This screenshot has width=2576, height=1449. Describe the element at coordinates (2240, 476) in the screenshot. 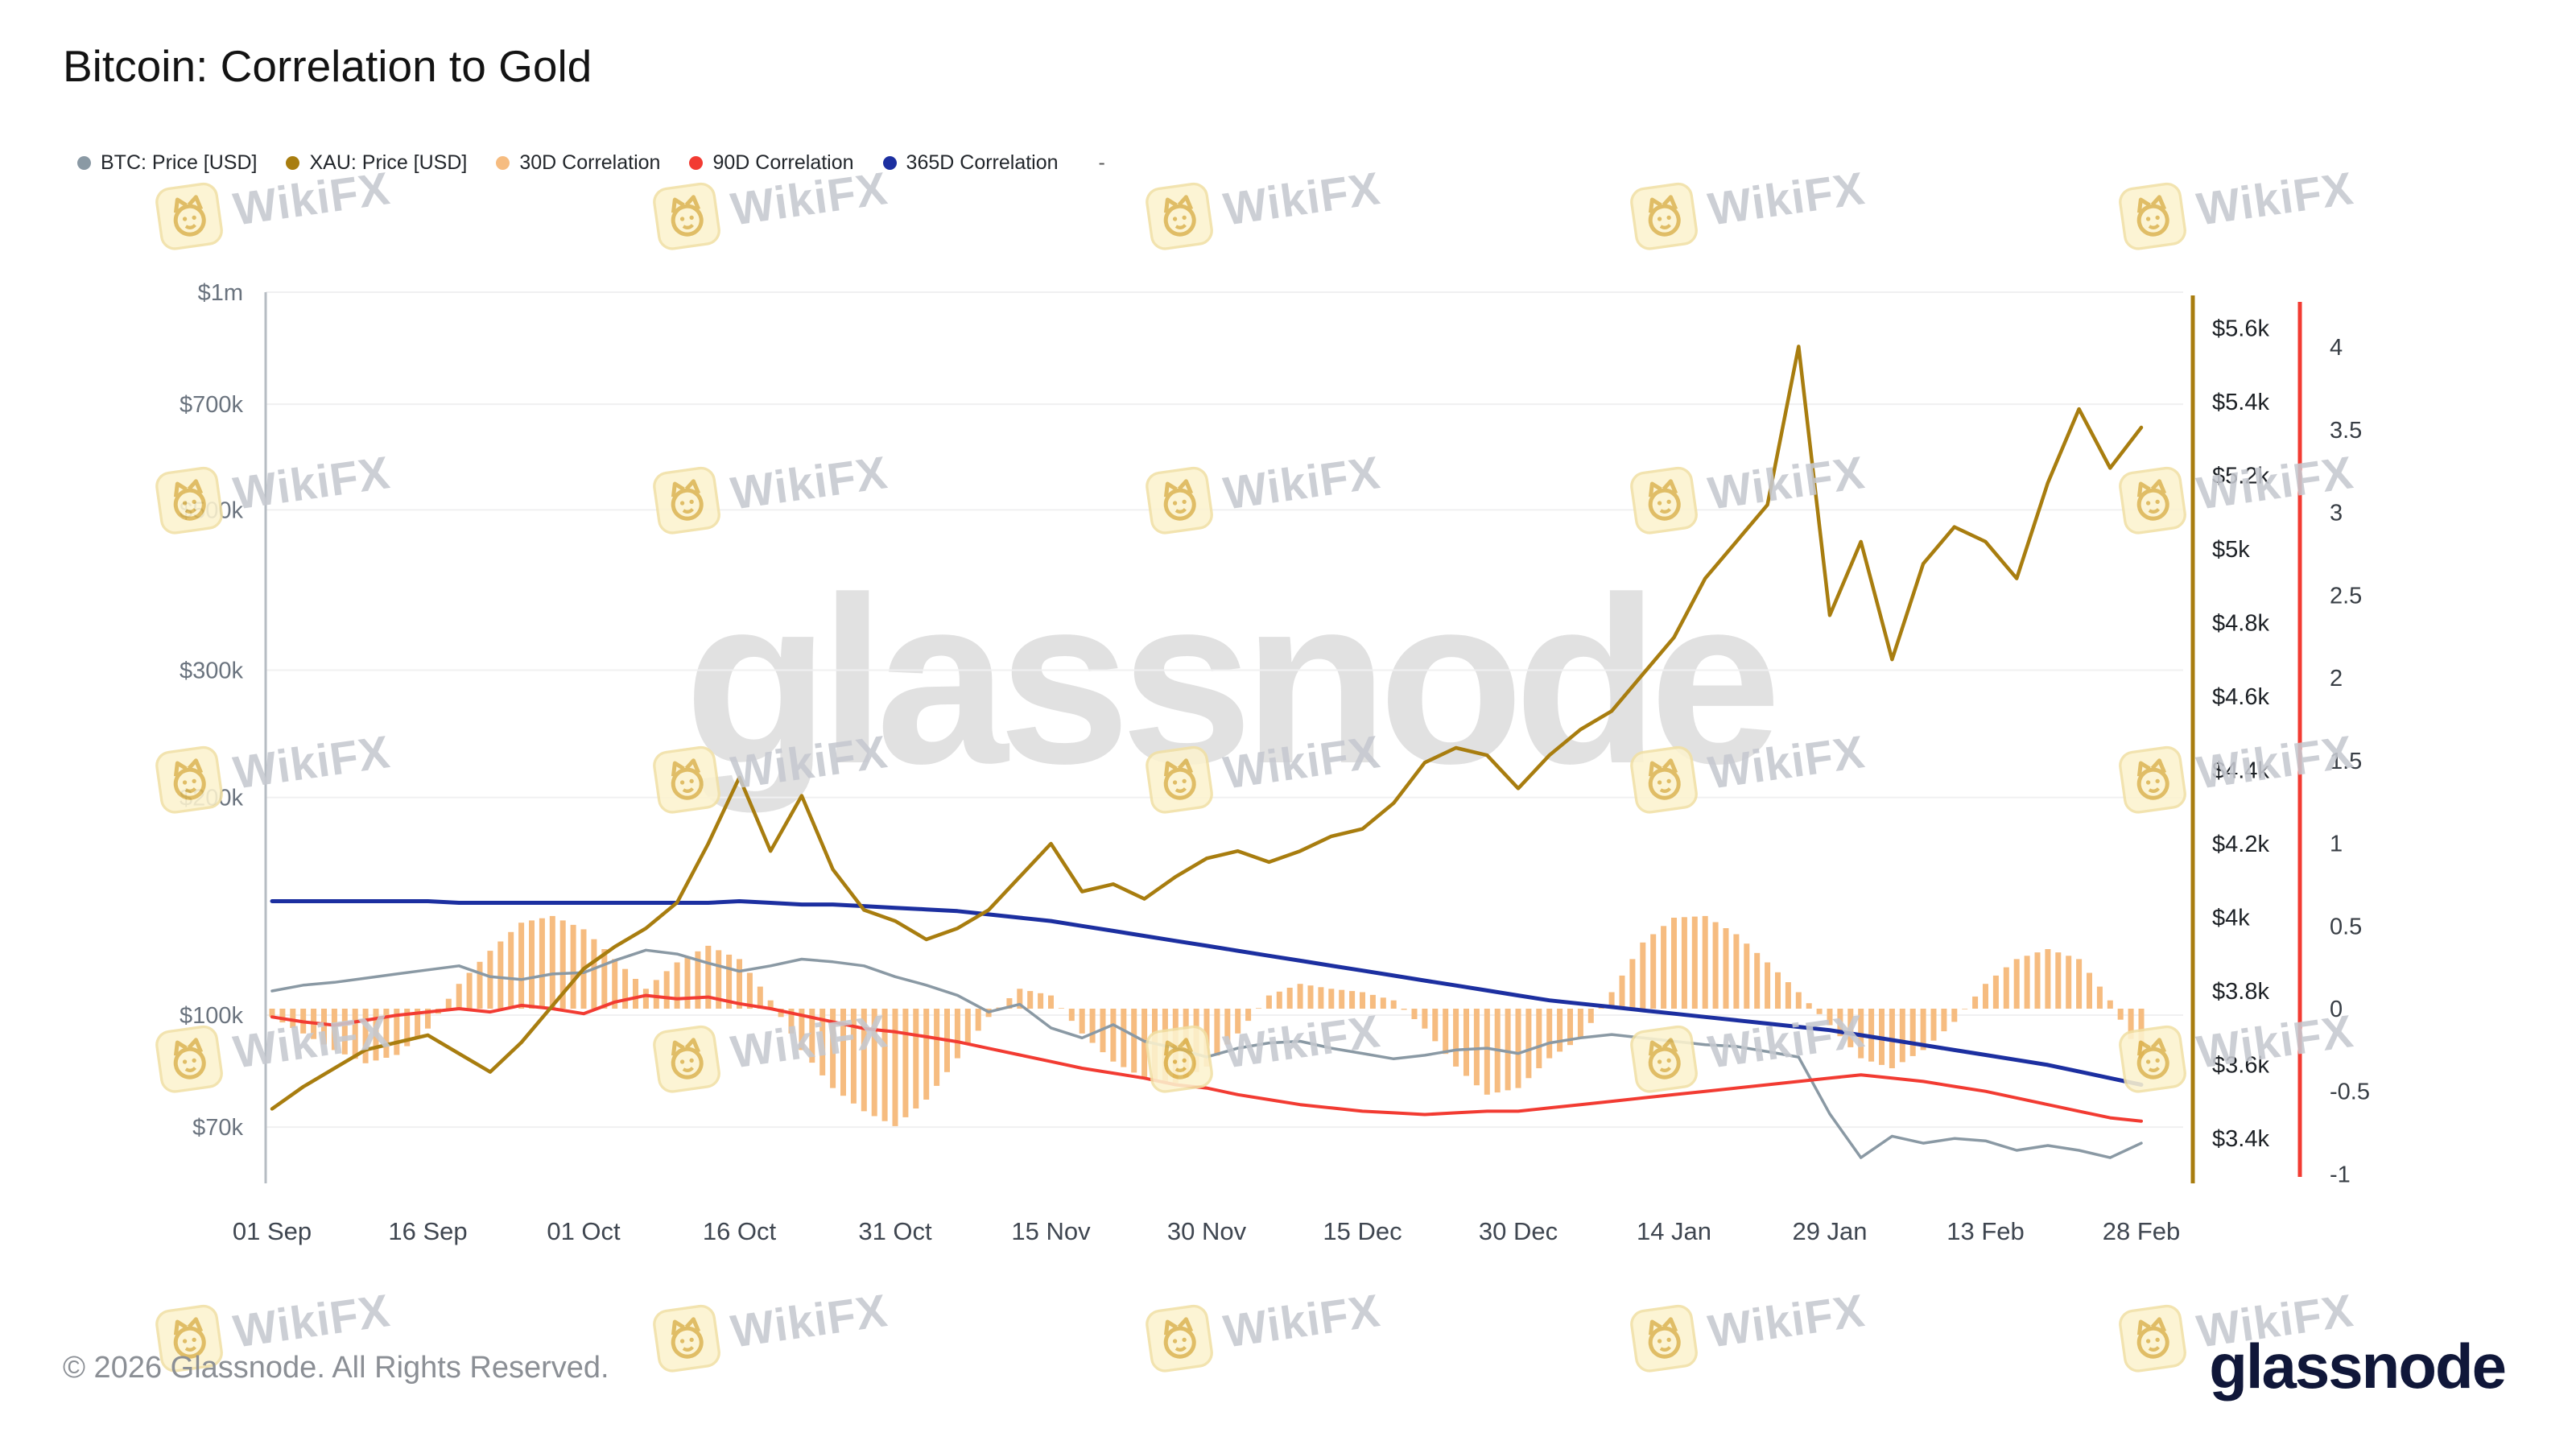

I see `gold-axis-tick-label: $5.2k` at that location.